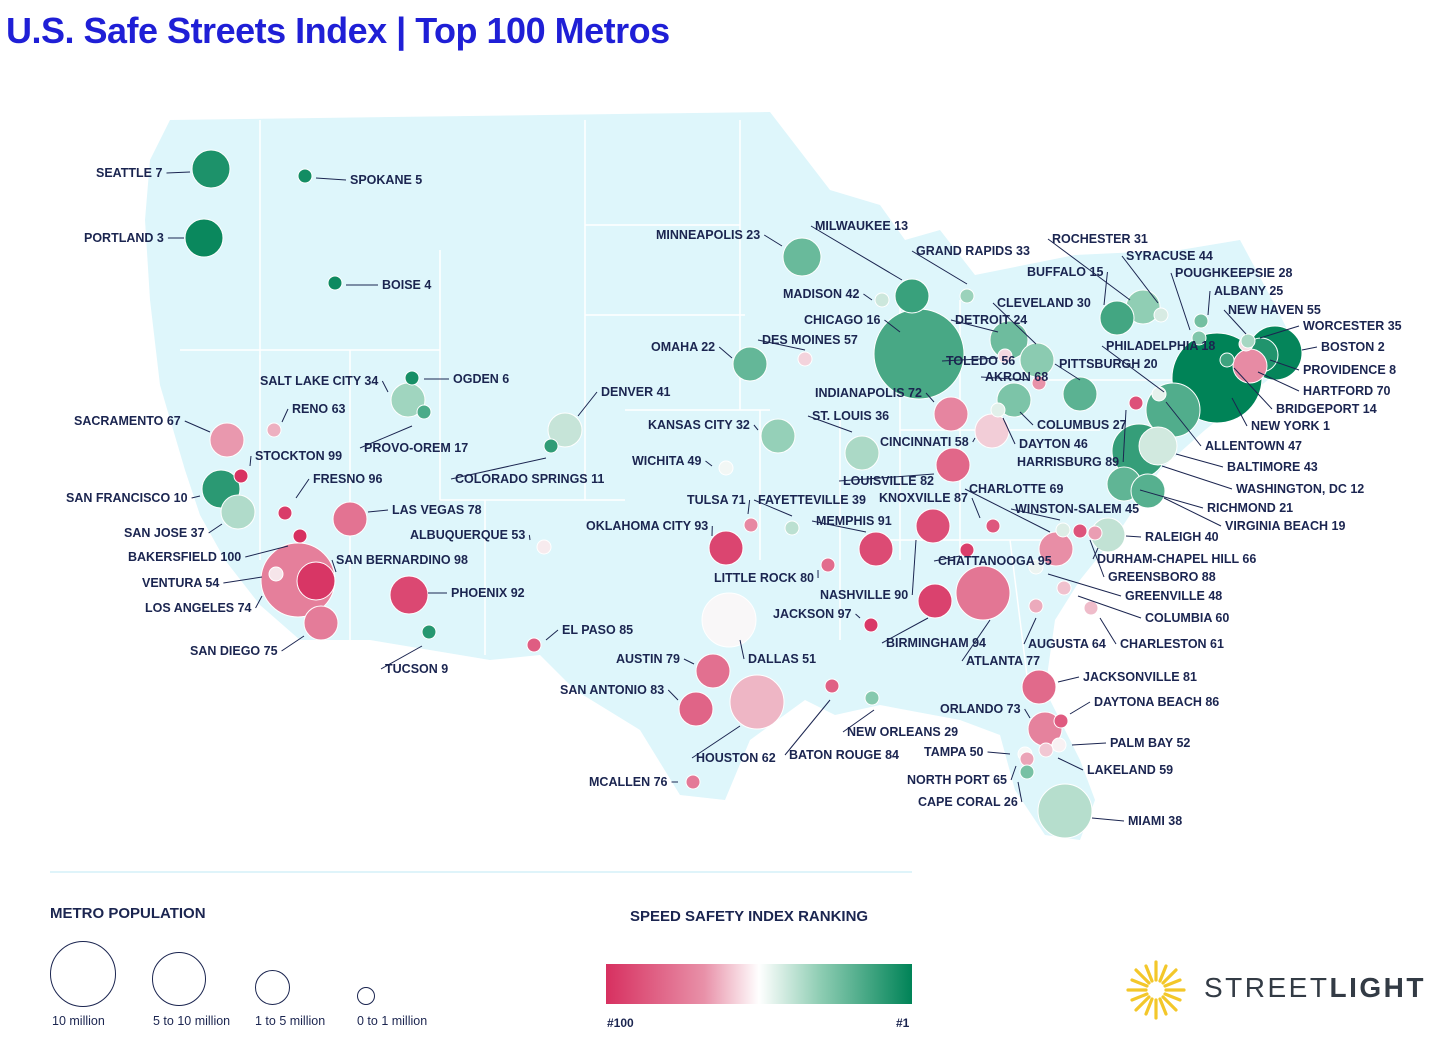 Image resolution: width=1456 pixels, height=1053 pixels. Describe the element at coordinates (1077, 509) in the screenshot. I see `metro-label: WINSTON-SALEM 45` at that location.